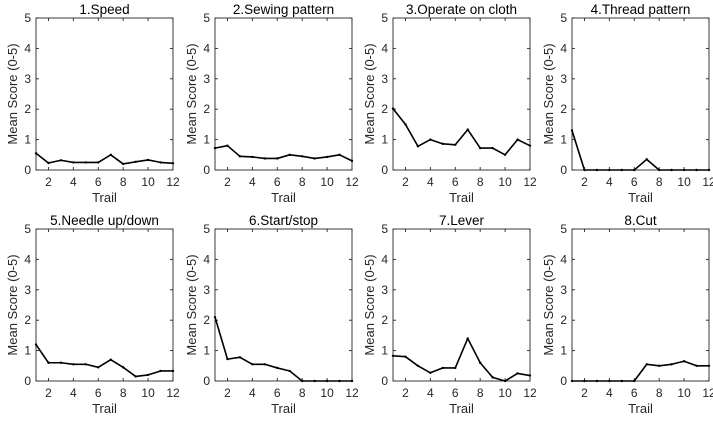 This screenshot has width=713, height=421. I want to click on subplot-title: 4.Thread pattern, so click(641, 9).